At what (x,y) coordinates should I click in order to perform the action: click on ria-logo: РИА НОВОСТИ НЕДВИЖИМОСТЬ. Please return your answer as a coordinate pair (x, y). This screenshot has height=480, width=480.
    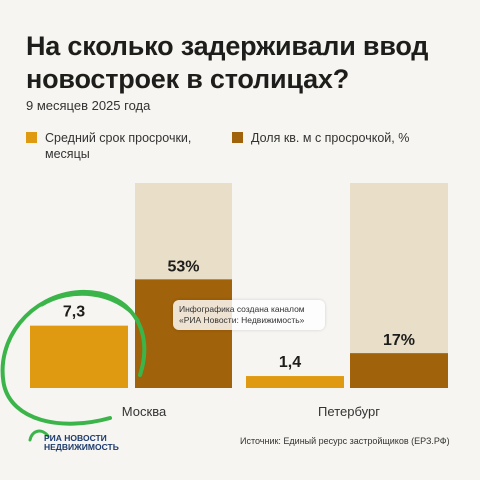
    Looking at the image, I should click on (81, 443).